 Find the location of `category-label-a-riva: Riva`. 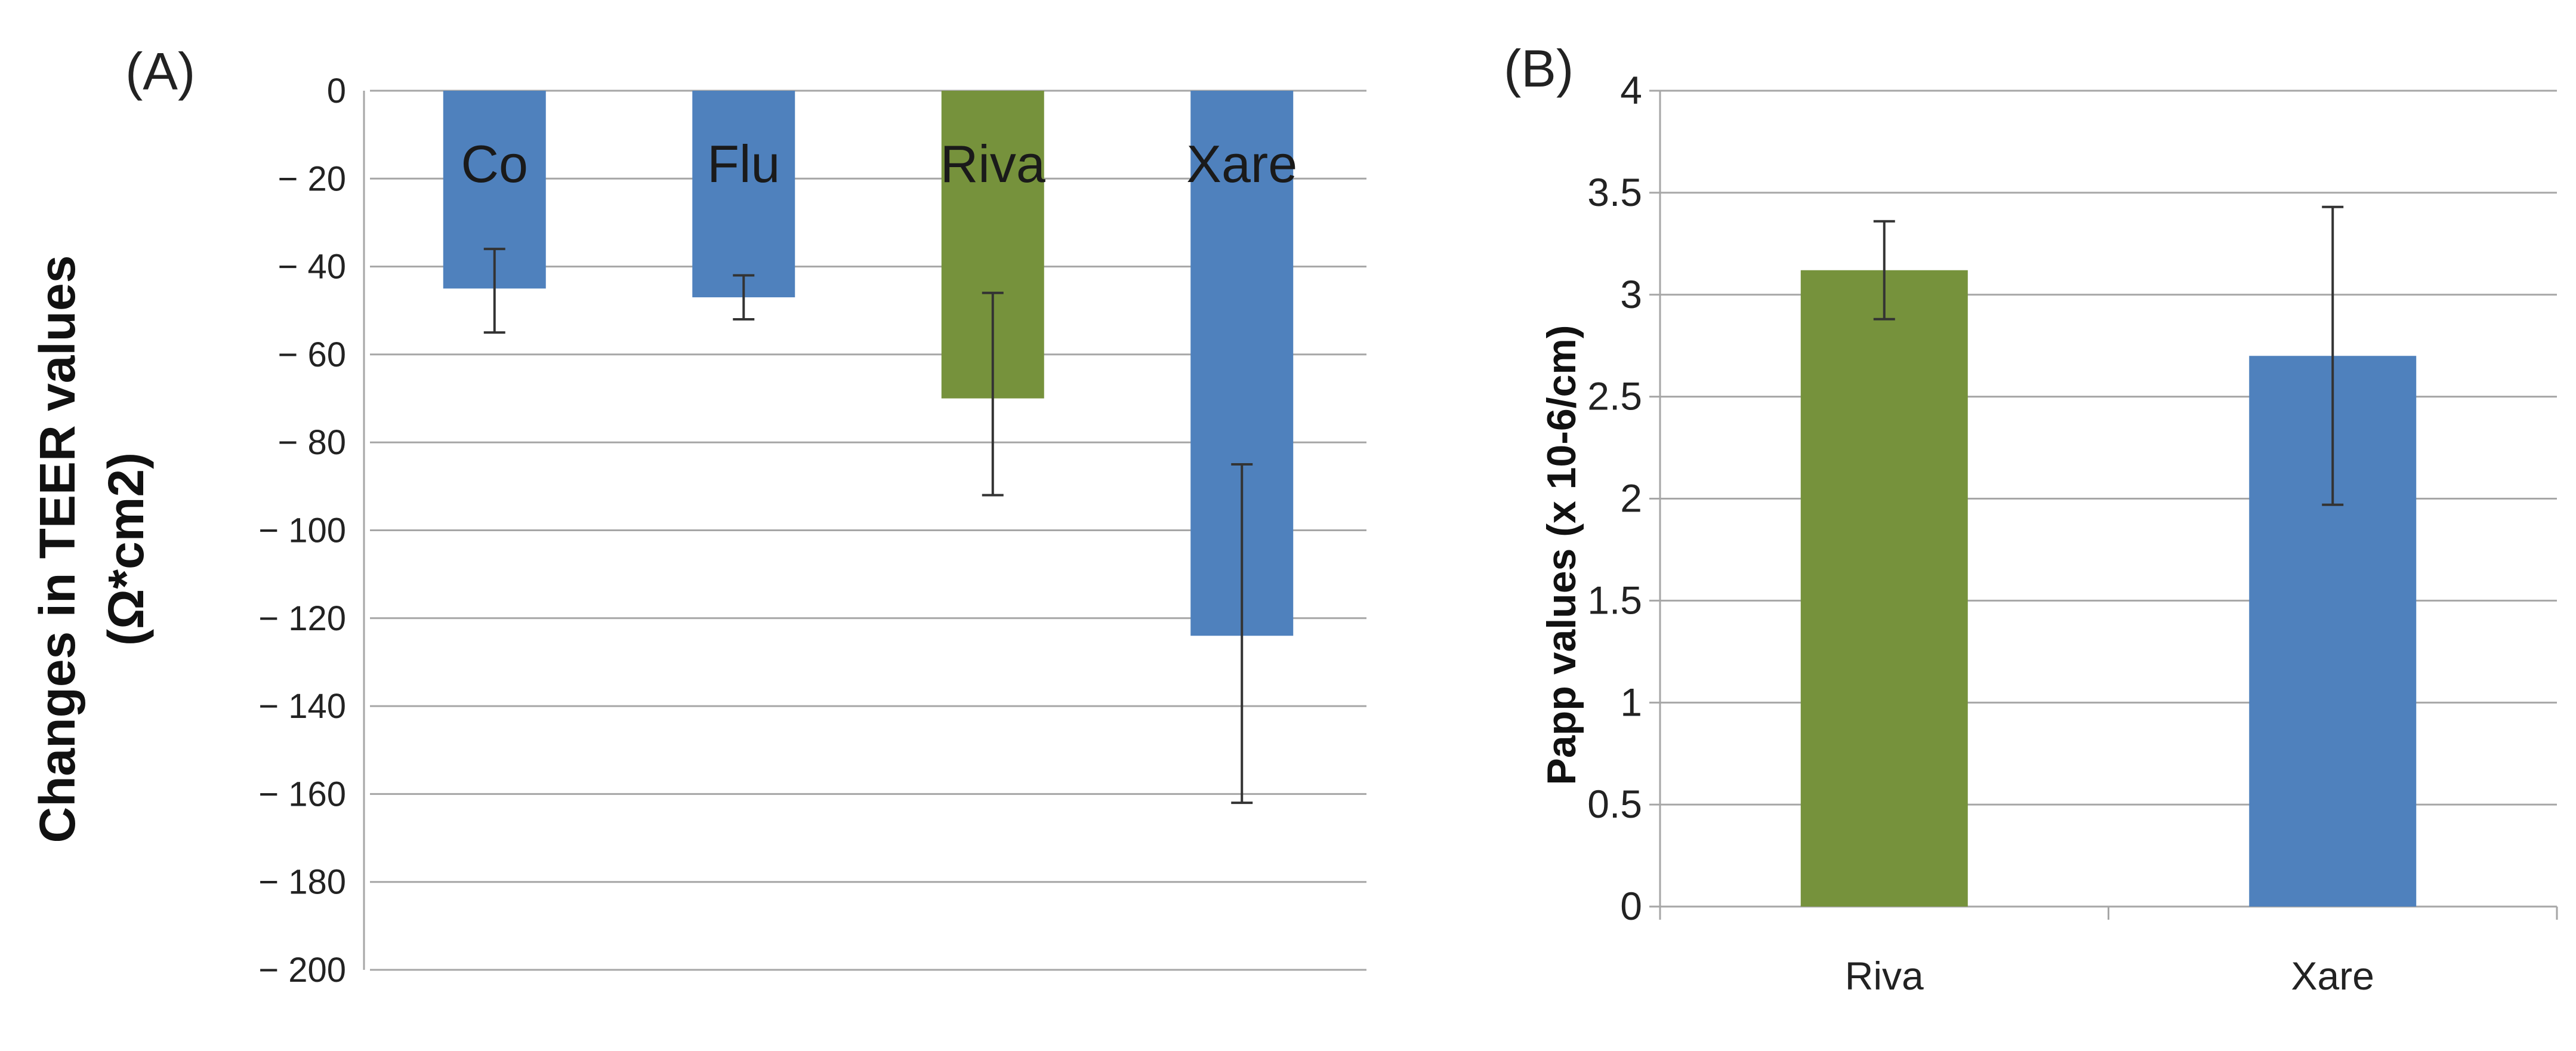

category-label-a-riva: Riva is located at coordinates (993, 164).